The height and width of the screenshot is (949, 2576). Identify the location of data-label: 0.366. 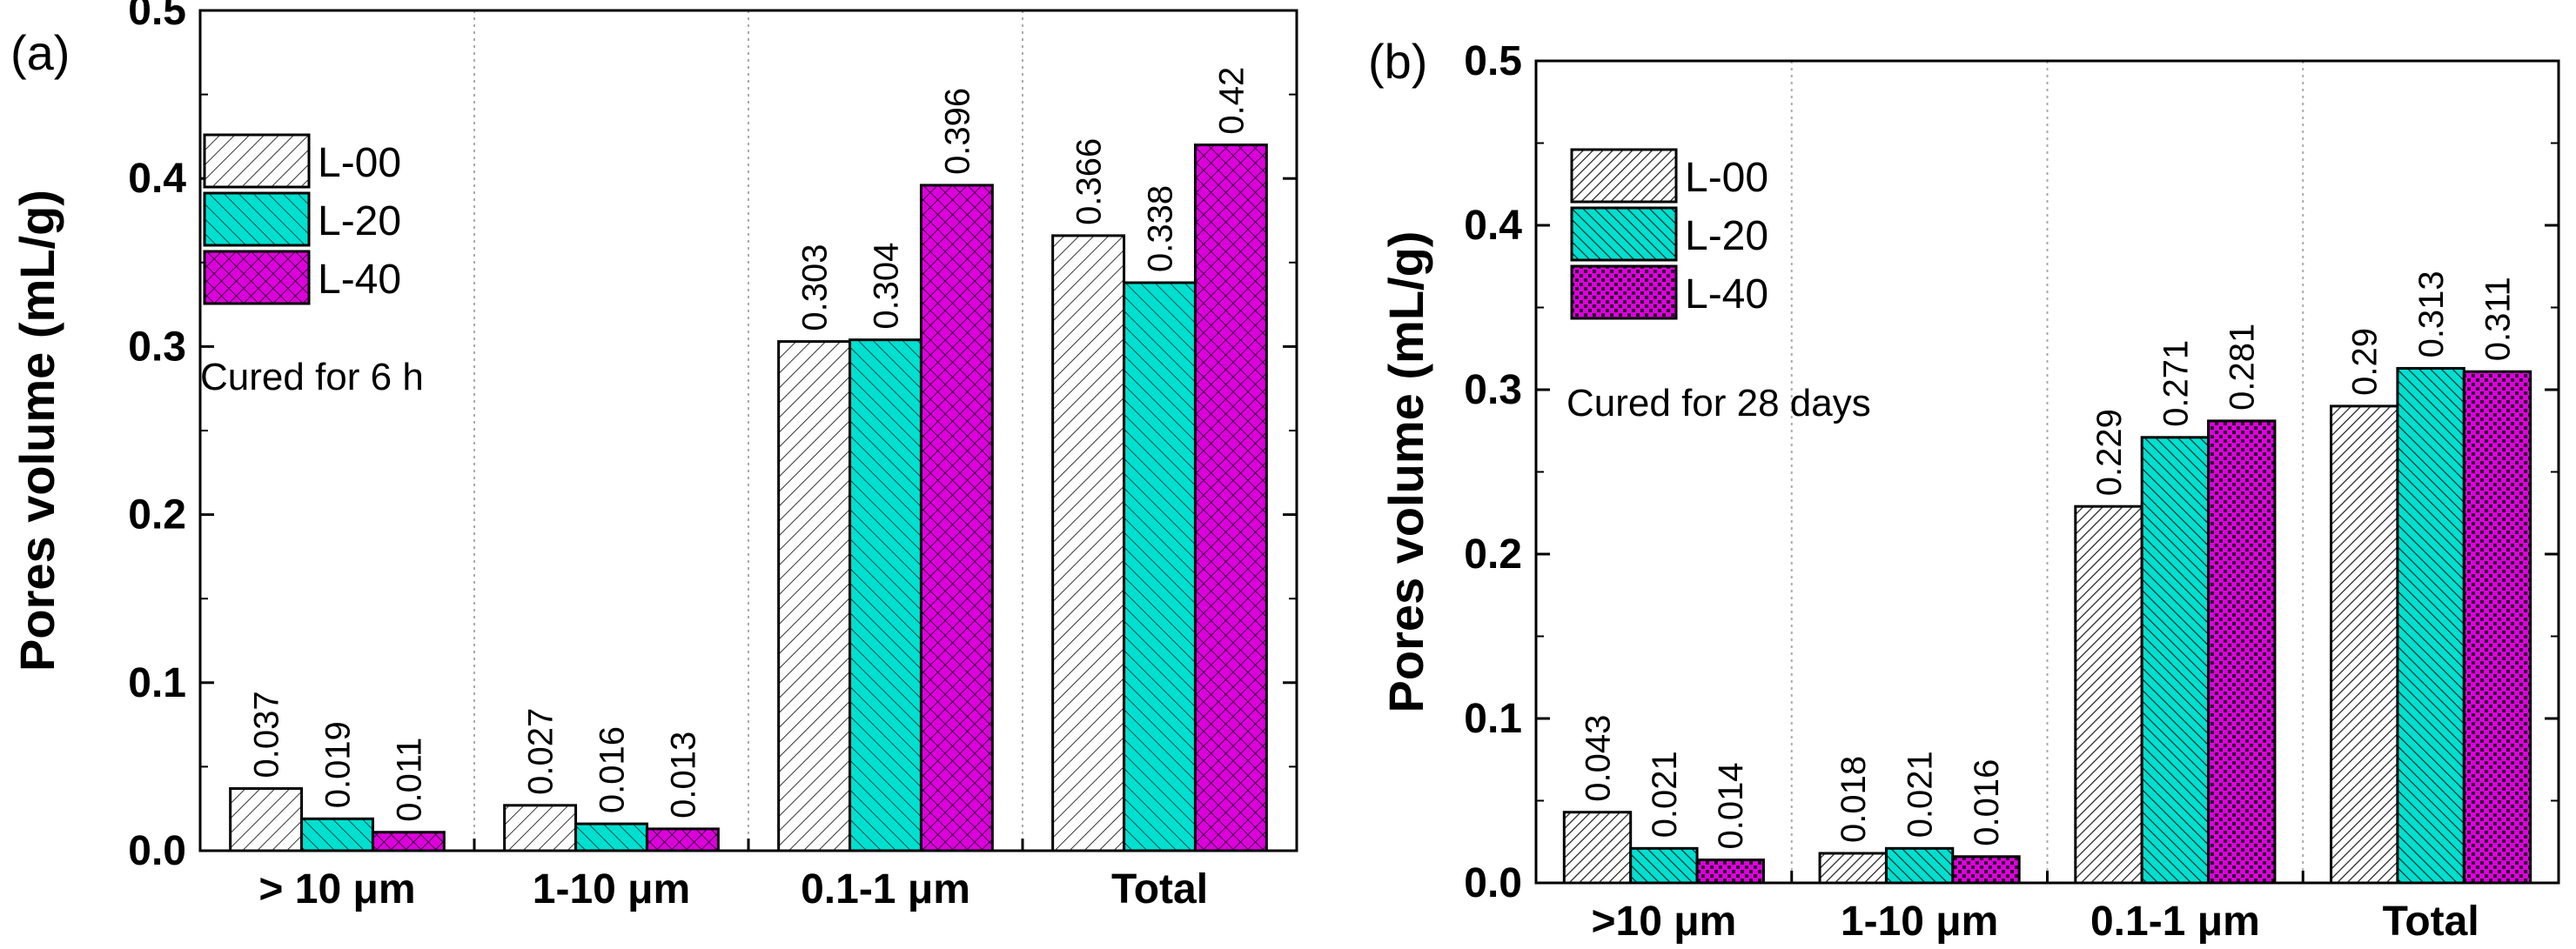
(1089, 181).